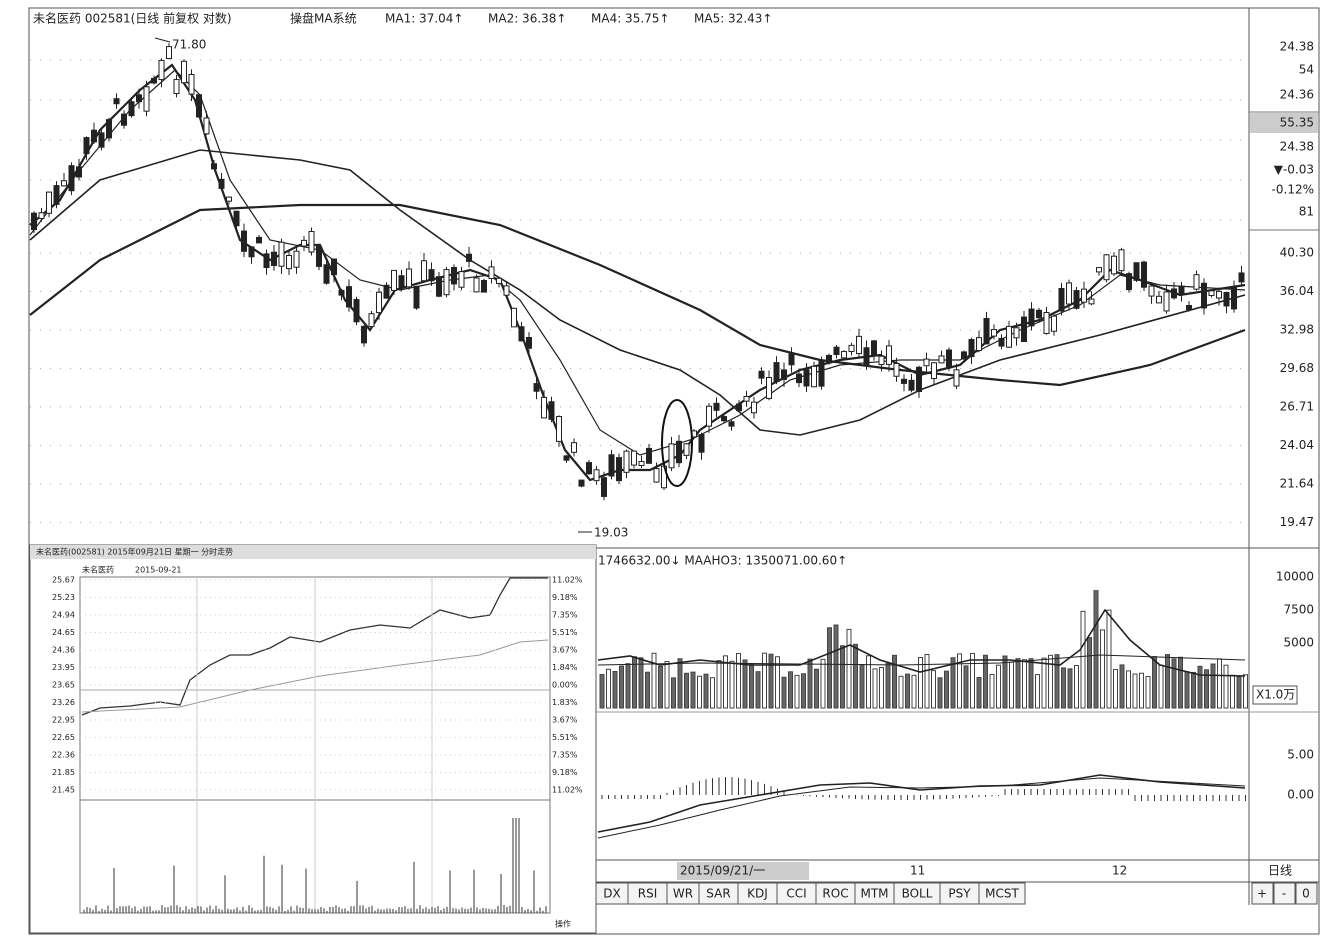  Describe the element at coordinates (1306, 212) in the screenshot. I see `quote-value: 81` at that location.